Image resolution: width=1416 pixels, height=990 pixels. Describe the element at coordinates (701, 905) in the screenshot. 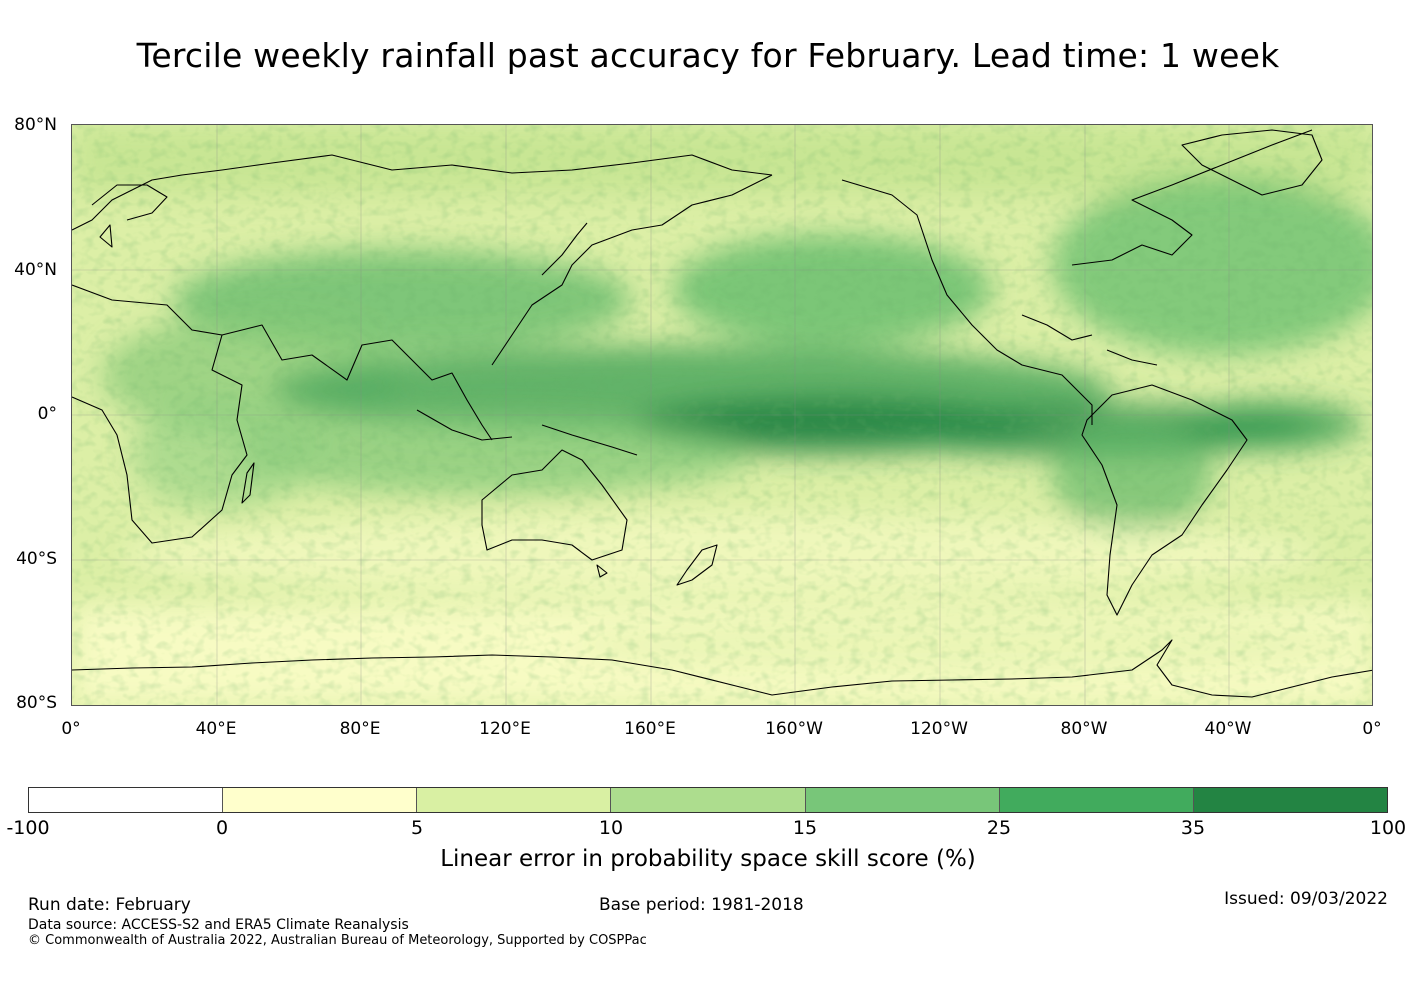

I see `base-period: Base period: 1981-2018` at that location.